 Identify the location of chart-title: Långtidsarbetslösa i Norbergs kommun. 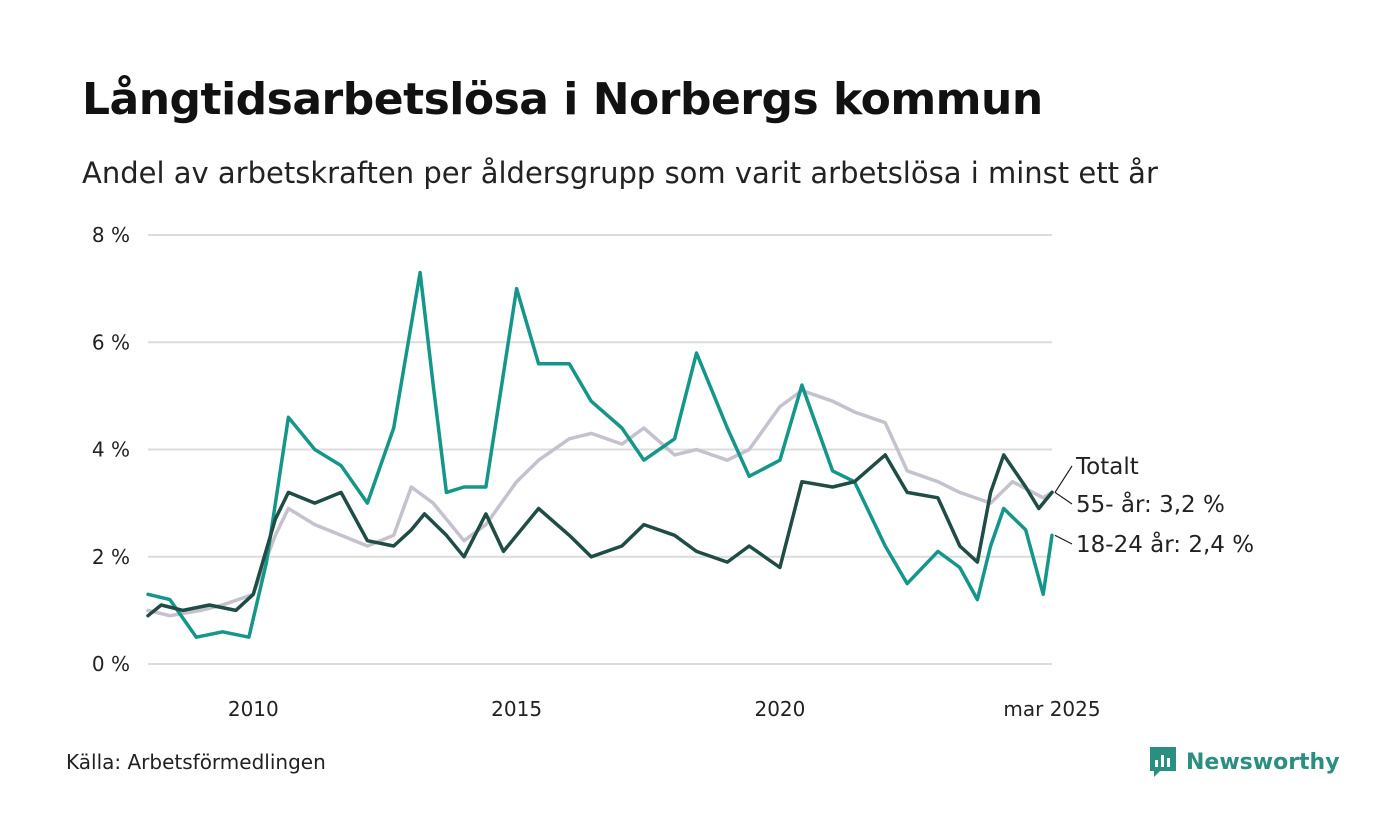
(562, 99).